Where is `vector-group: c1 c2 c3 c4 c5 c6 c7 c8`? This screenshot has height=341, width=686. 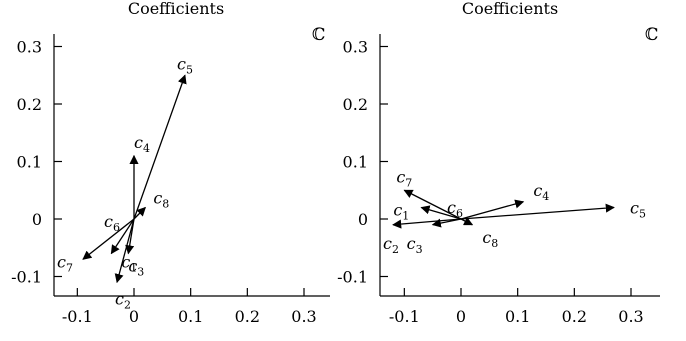 vector-group: c1 c2 c3 c4 c5 c6 c7 c8 is located at coordinates (514, 211).